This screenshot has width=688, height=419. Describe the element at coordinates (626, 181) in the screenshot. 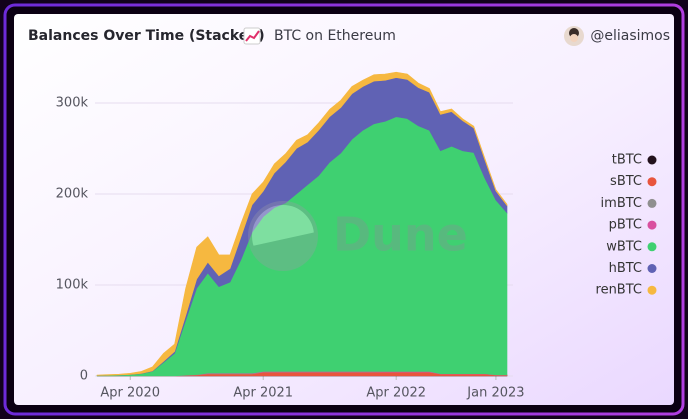

I see `legend-label: sBTC` at that location.